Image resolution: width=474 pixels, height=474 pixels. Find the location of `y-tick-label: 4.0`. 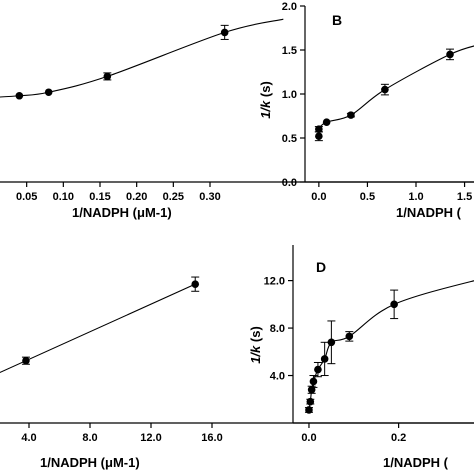

y-tick-label: 4.0 is located at coordinates (277, 377).